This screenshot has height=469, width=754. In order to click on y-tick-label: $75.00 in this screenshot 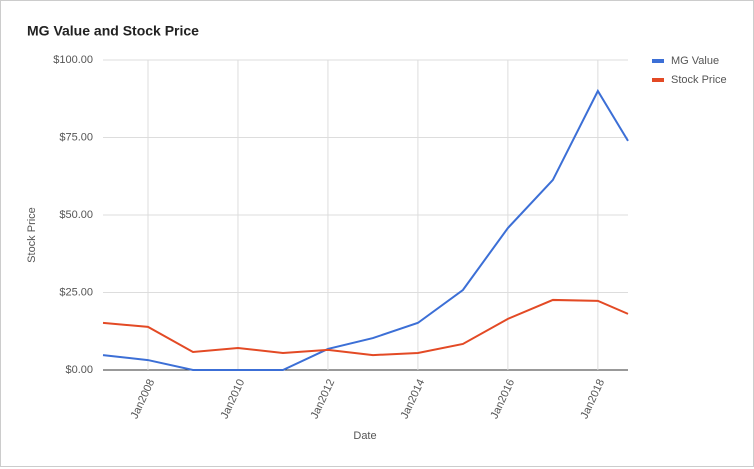, I will do `click(76, 137)`.